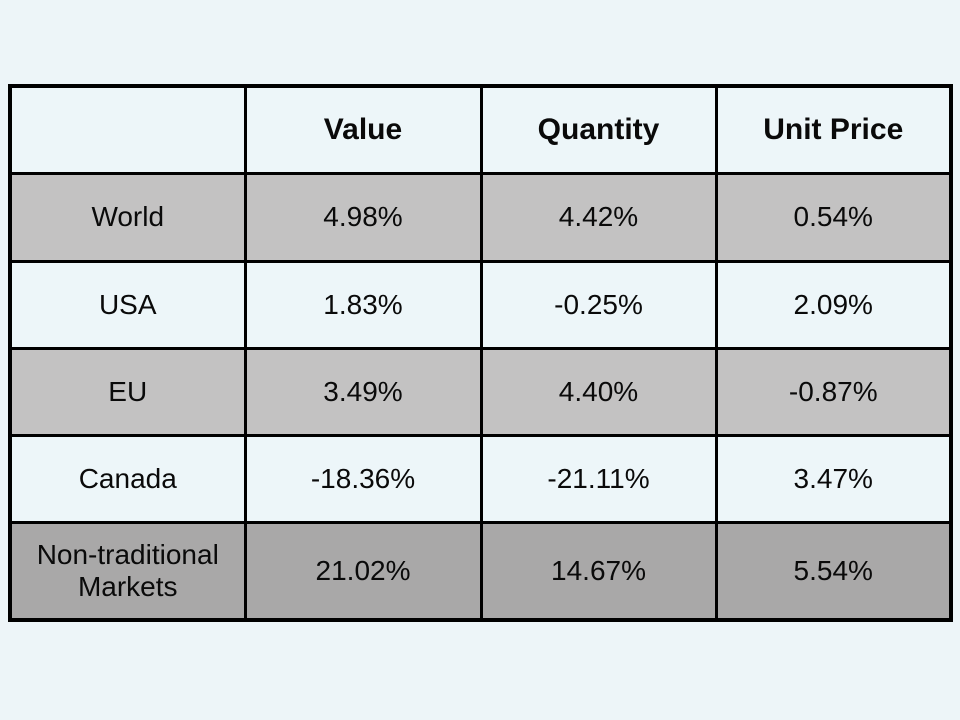 The height and width of the screenshot is (720, 960). I want to click on column-header-quantity: Quantity, so click(598, 129).